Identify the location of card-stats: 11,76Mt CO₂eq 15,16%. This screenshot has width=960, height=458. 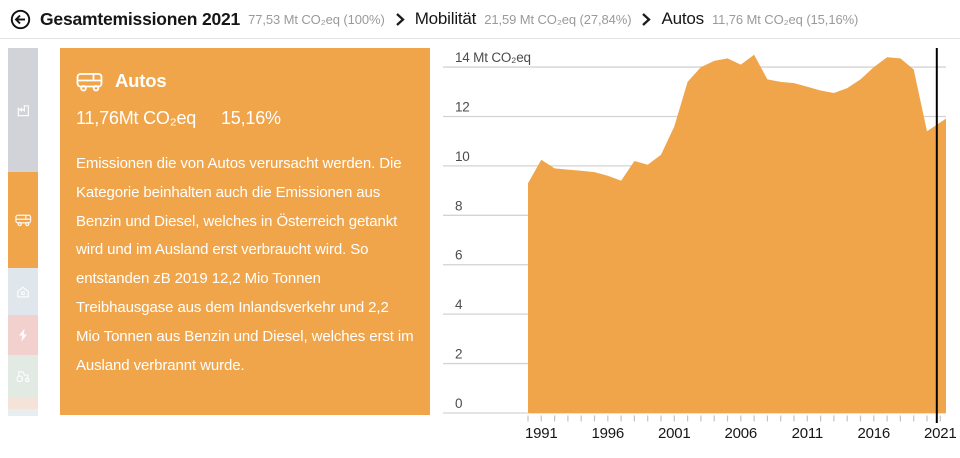
(245, 118).